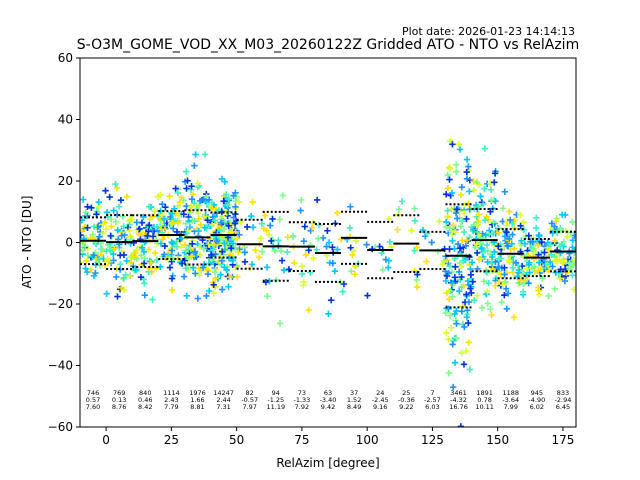 This screenshot has width=640, height=480. What do you see at coordinates (197, 393) in the screenshot?
I see `bin-count-label-4: 1976` at bounding box center [197, 393].